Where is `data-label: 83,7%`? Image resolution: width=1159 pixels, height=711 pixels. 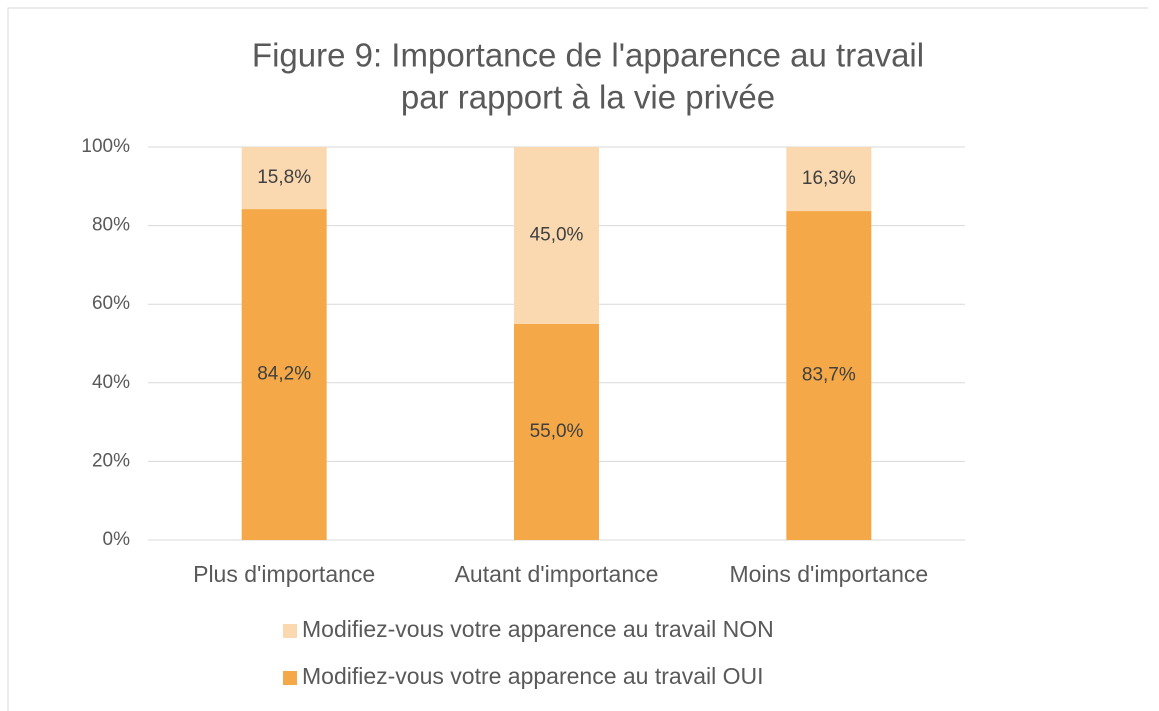
data-label: 83,7% is located at coordinates (829, 375).